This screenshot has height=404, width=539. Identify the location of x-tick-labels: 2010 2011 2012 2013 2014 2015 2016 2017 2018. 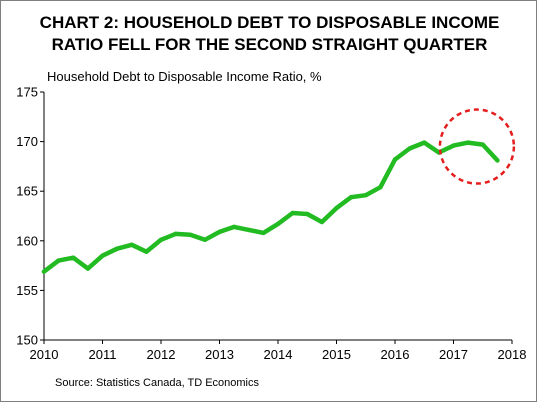
(278, 351).